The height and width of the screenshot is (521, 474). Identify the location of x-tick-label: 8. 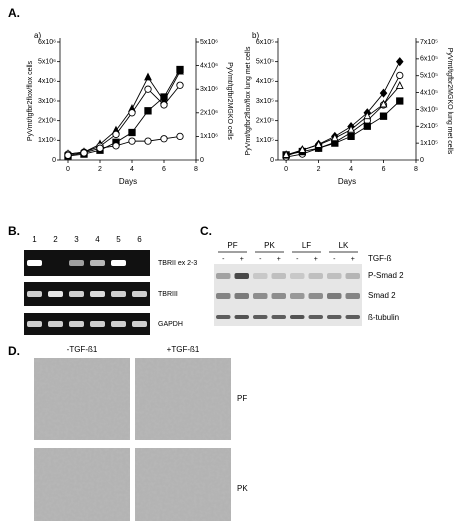
(196, 169).